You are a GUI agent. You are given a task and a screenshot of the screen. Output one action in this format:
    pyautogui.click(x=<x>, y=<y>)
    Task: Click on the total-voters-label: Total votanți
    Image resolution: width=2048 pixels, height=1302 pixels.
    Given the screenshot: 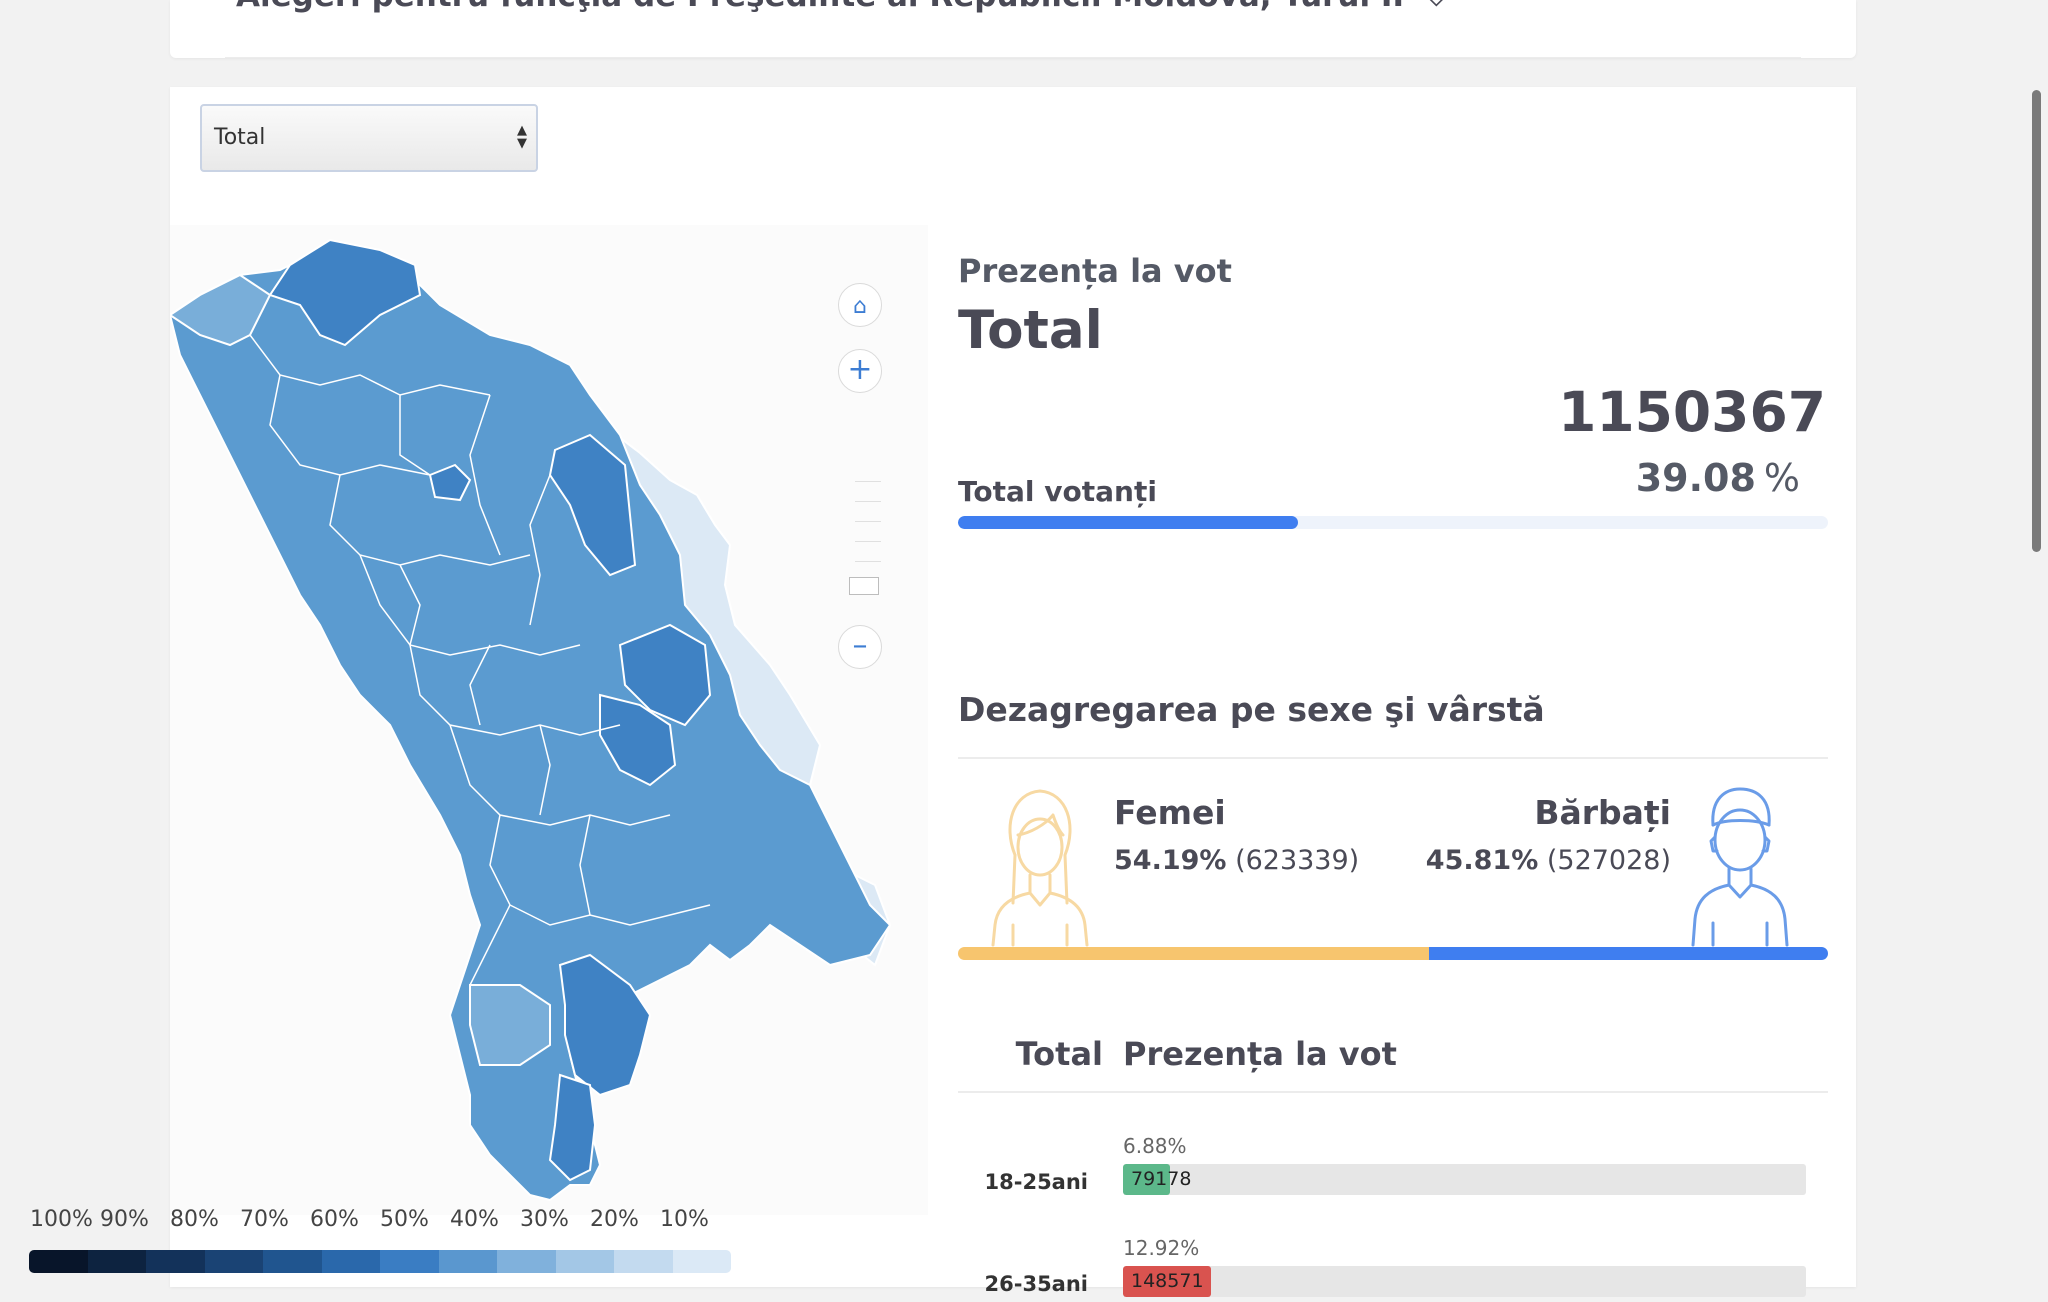 What is the action you would take?
    pyautogui.click(x=1057, y=491)
    